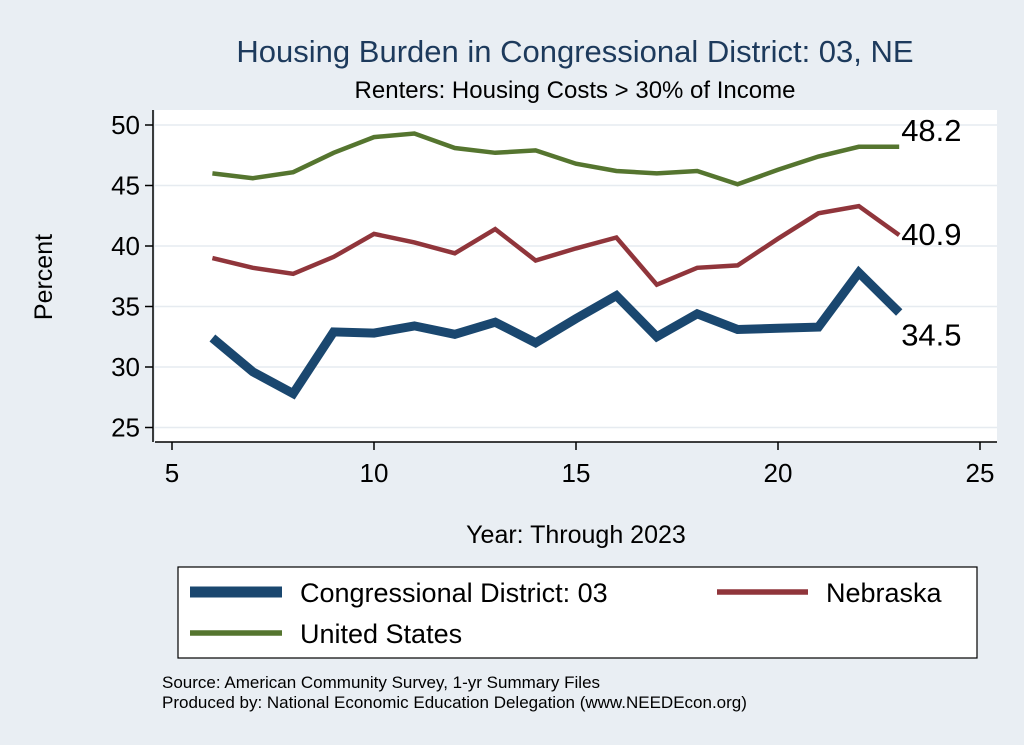 Image resolution: width=1024 pixels, height=745 pixels. Describe the element at coordinates (884, 593) in the screenshot. I see `legend-label-nebraska: Nebraska` at that location.